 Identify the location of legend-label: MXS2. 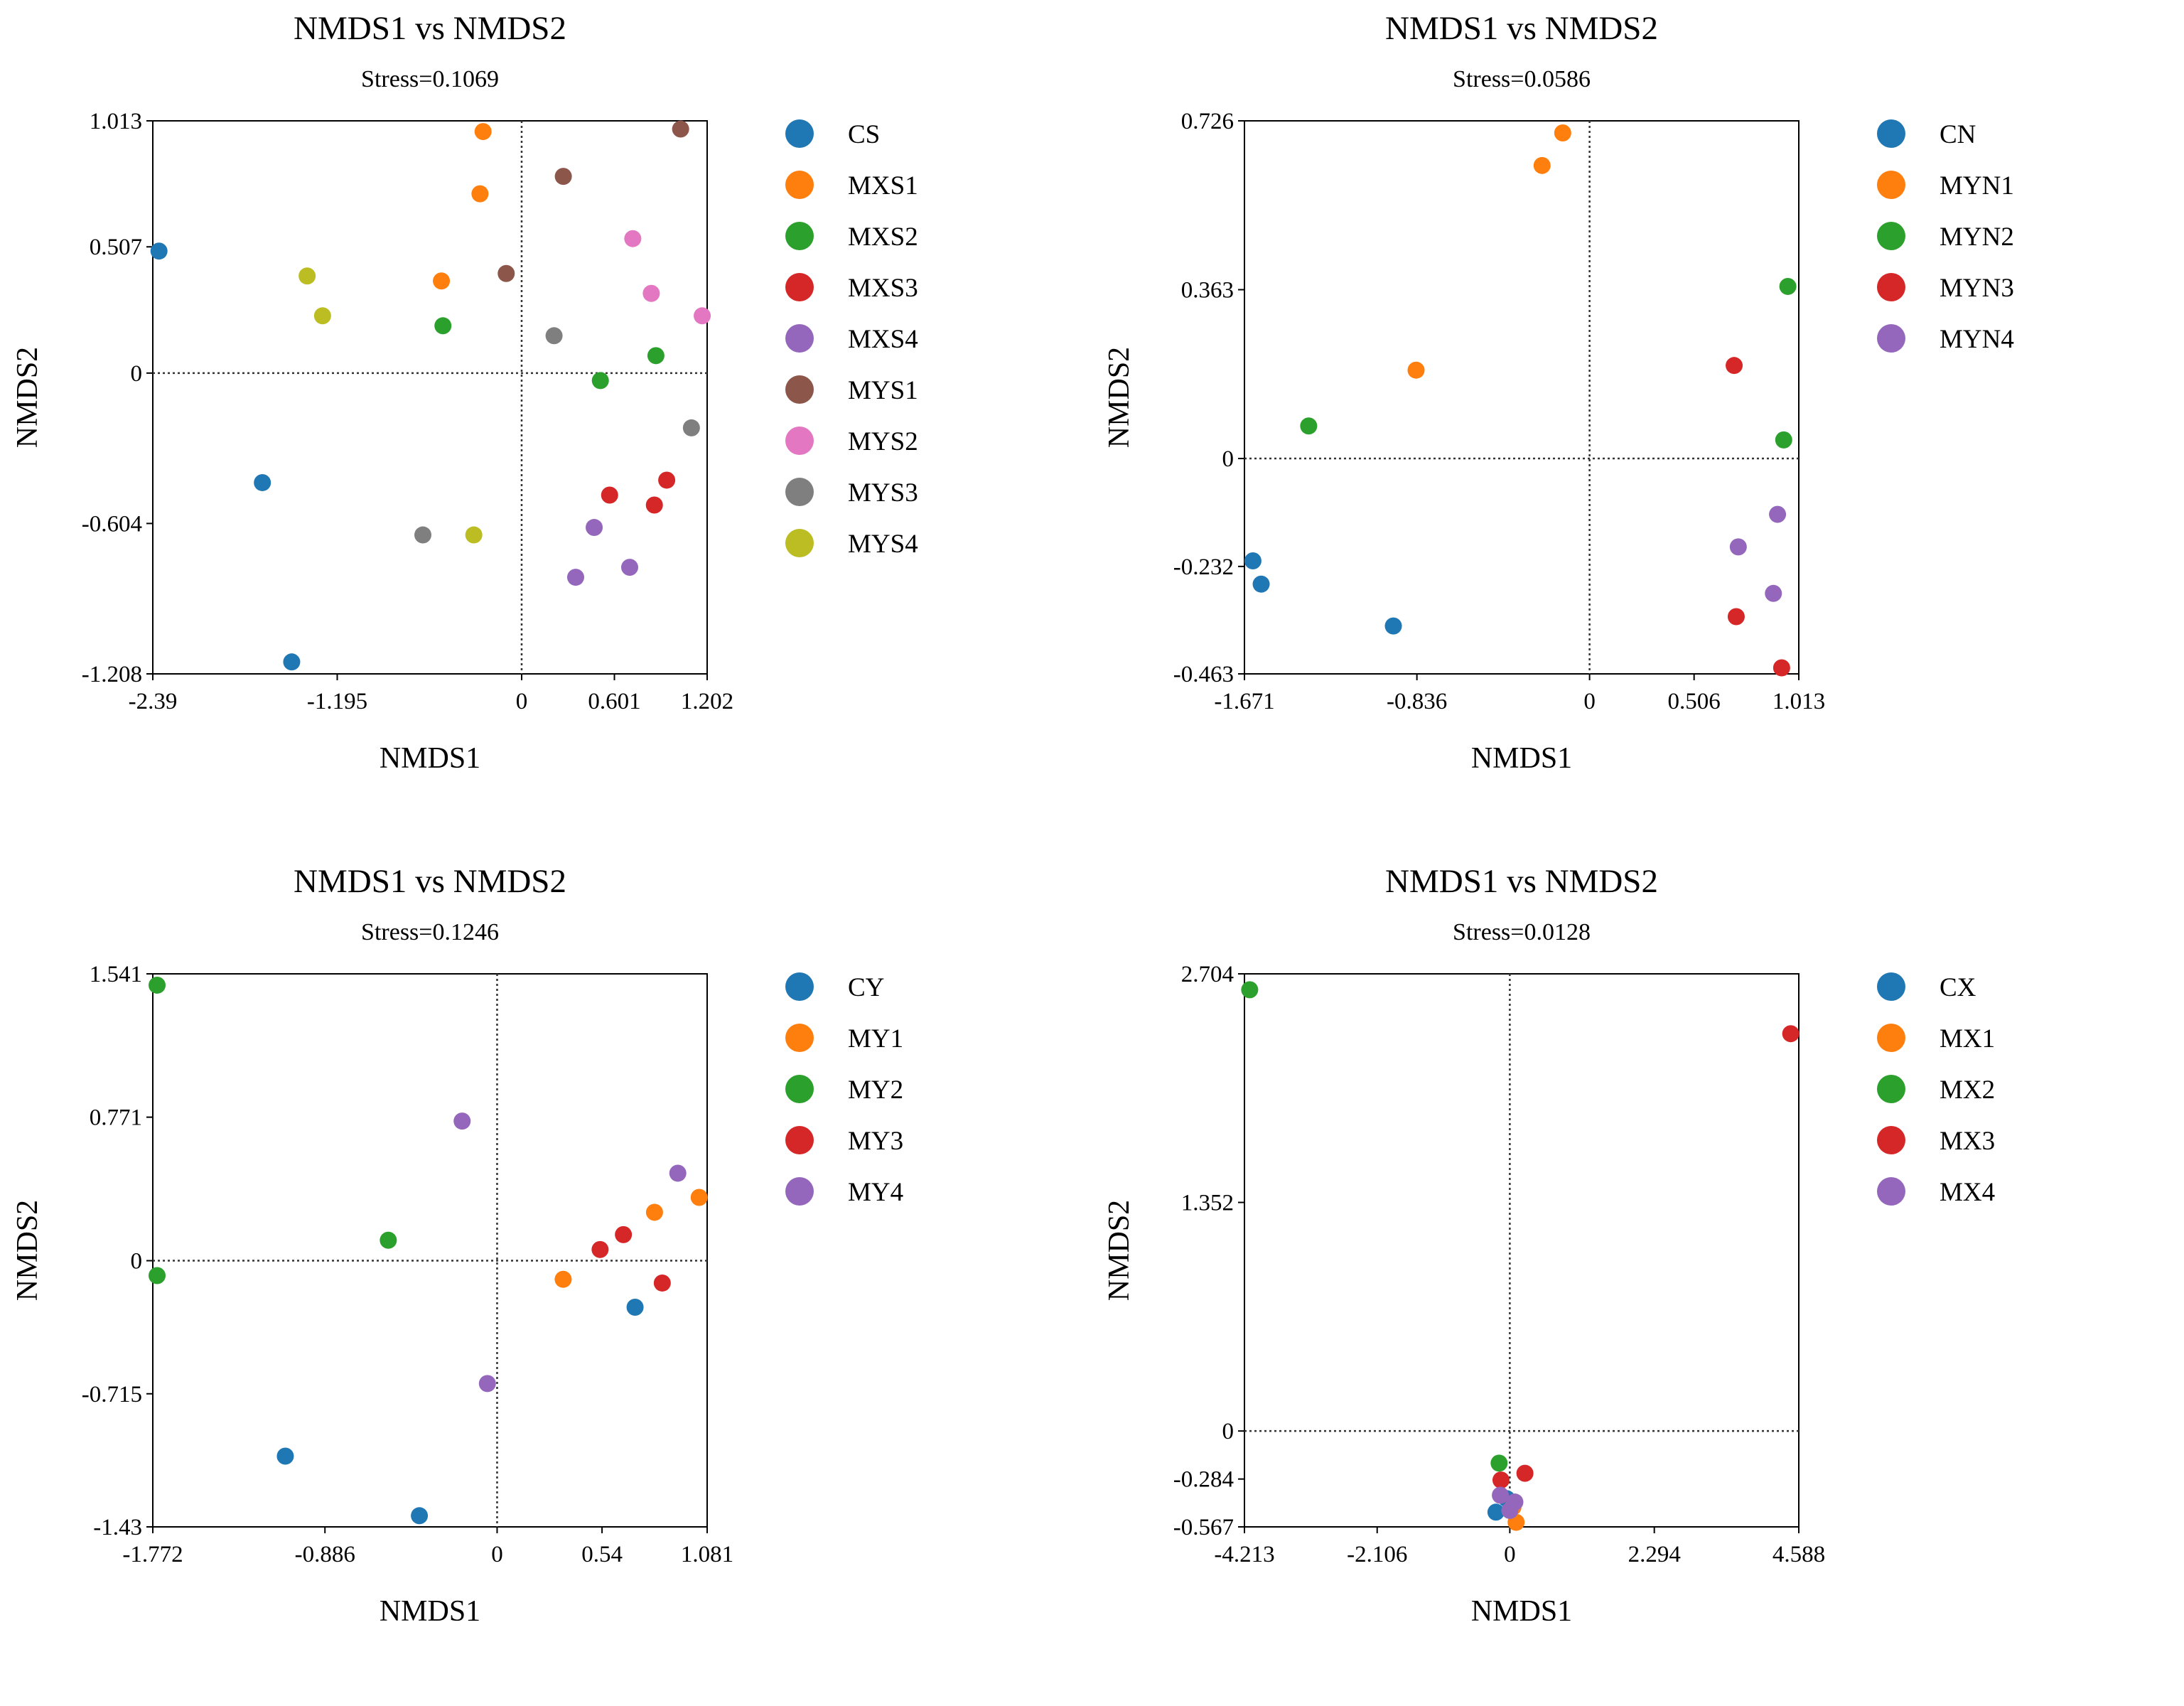
(883, 237).